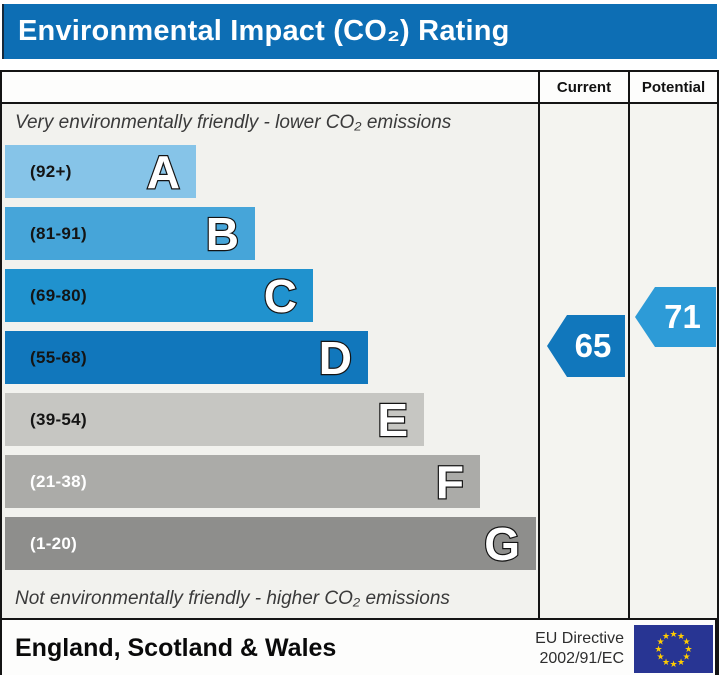 Image resolution: width=719 pixels, height=675 pixels. Describe the element at coordinates (58, 419) in the screenshot. I see `band-range-label: (39-54)` at that location.